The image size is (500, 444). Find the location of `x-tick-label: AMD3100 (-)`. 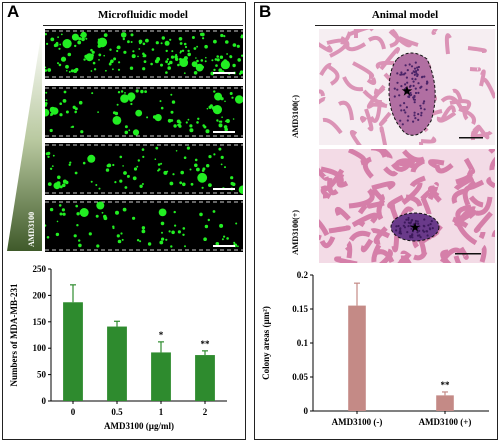

x-tick-label: AMD3100 (-) is located at coordinates (357, 422).